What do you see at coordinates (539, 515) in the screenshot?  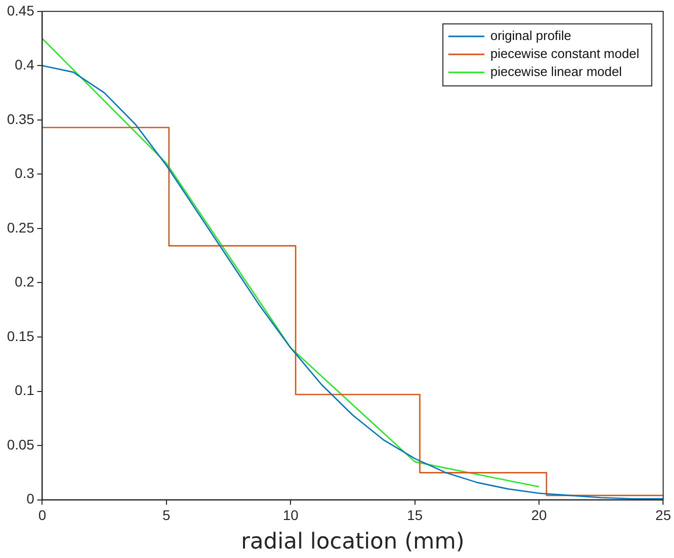 I see `x-tick-label: 20` at bounding box center [539, 515].